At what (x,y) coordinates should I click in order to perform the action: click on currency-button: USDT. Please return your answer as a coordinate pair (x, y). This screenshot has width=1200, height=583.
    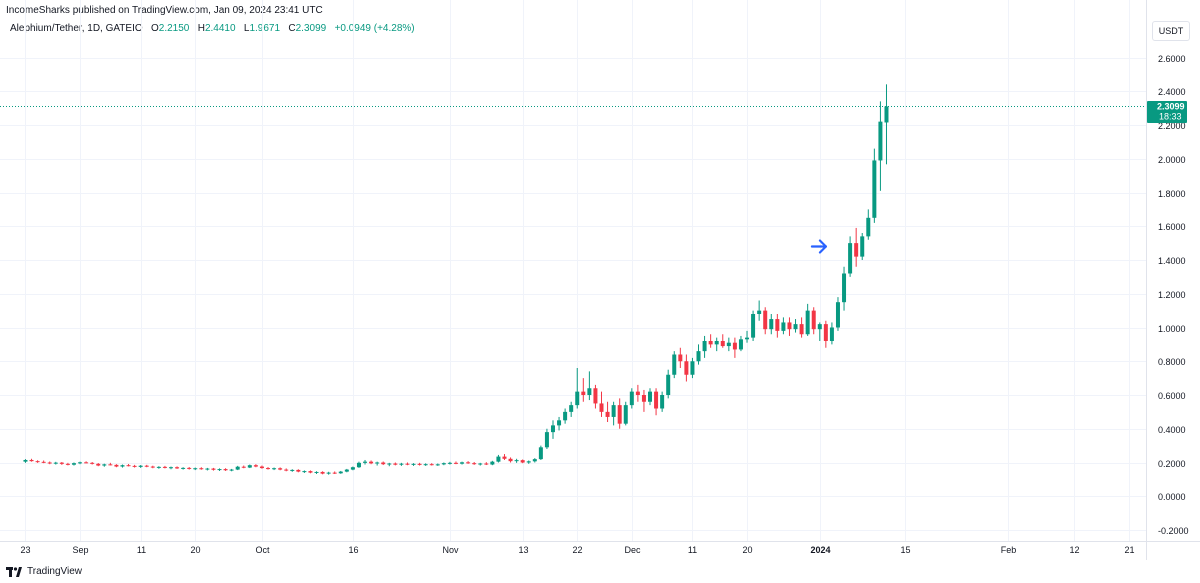
    Looking at the image, I should click on (1171, 31).